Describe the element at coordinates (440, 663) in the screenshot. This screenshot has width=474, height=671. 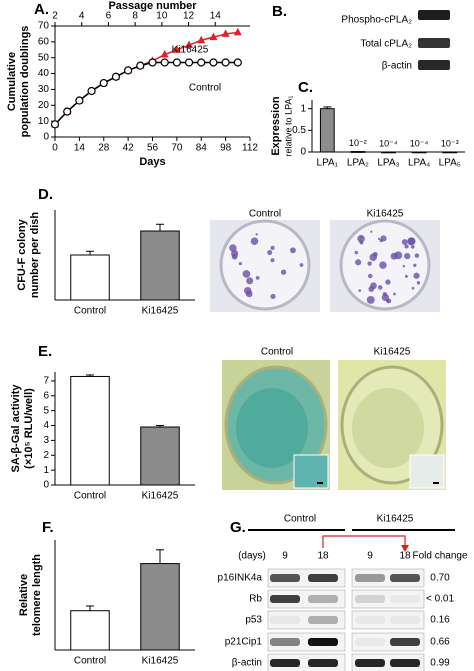
I see `fold-change: 0.99` at that location.